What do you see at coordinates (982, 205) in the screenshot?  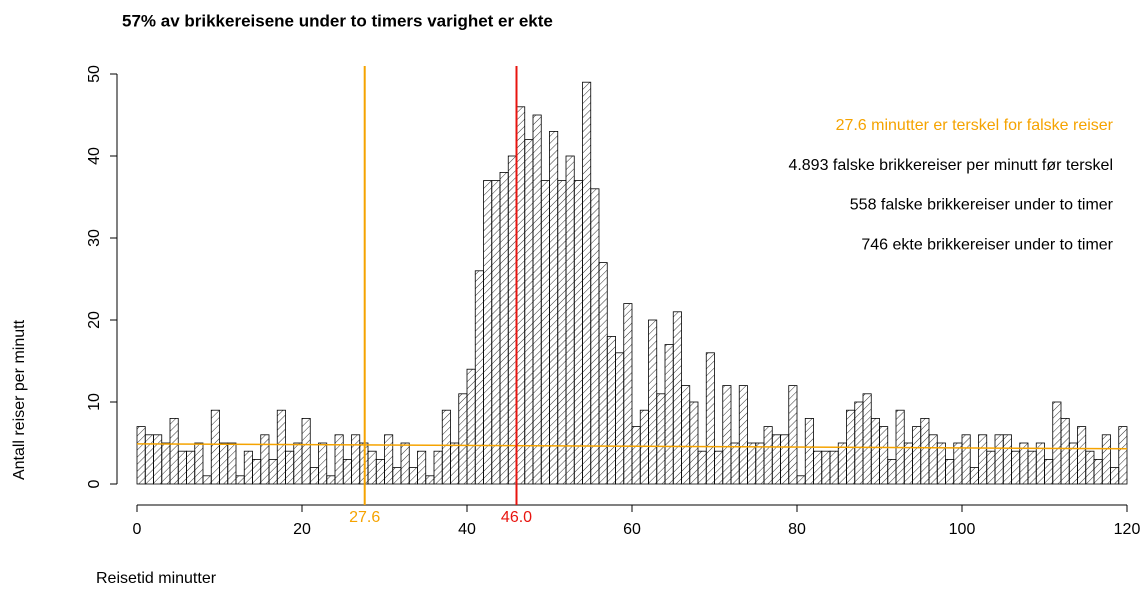 I see `annotation: 558 falske brikkereiser under to timer` at bounding box center [982, 205].